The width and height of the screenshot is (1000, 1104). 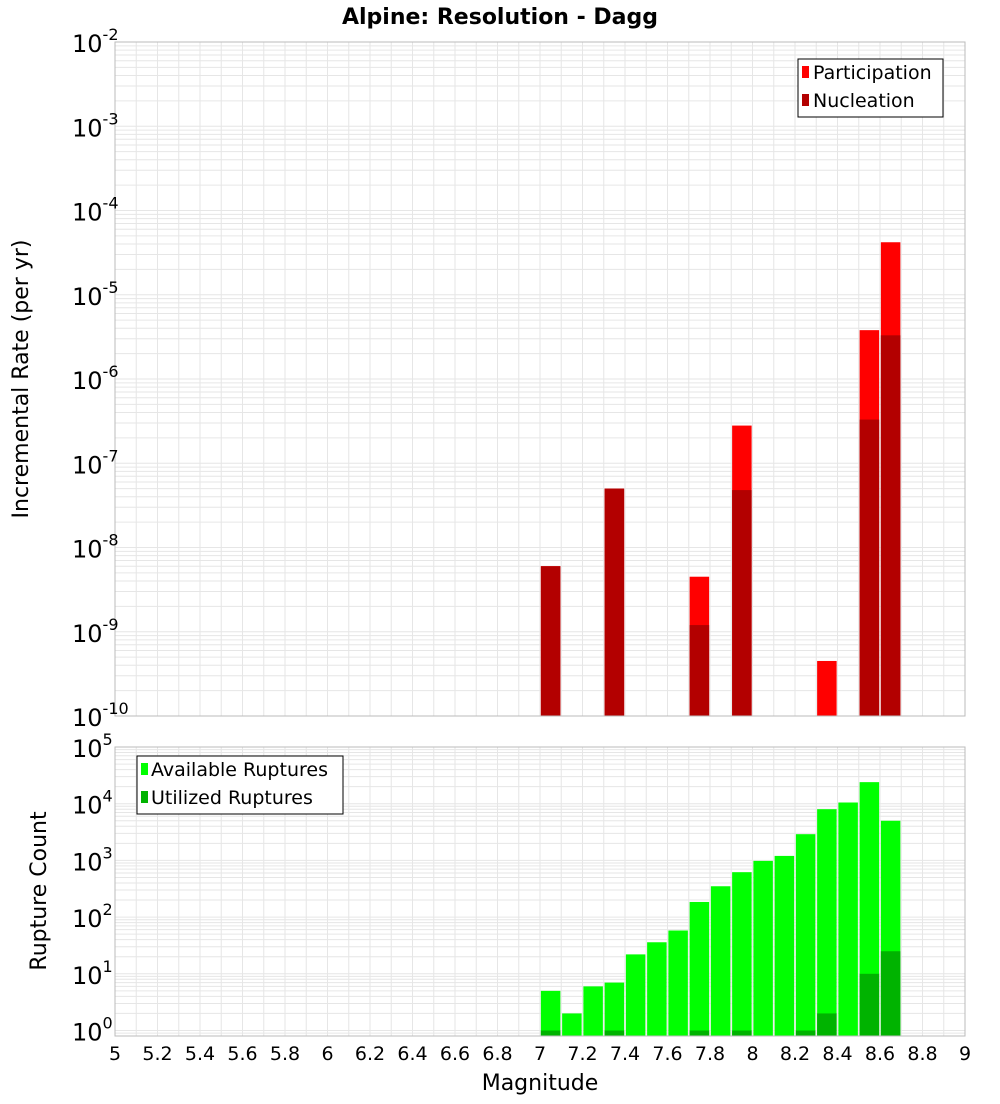 I want to click on y-tick-label: 10³, so click(x=92, y=859).